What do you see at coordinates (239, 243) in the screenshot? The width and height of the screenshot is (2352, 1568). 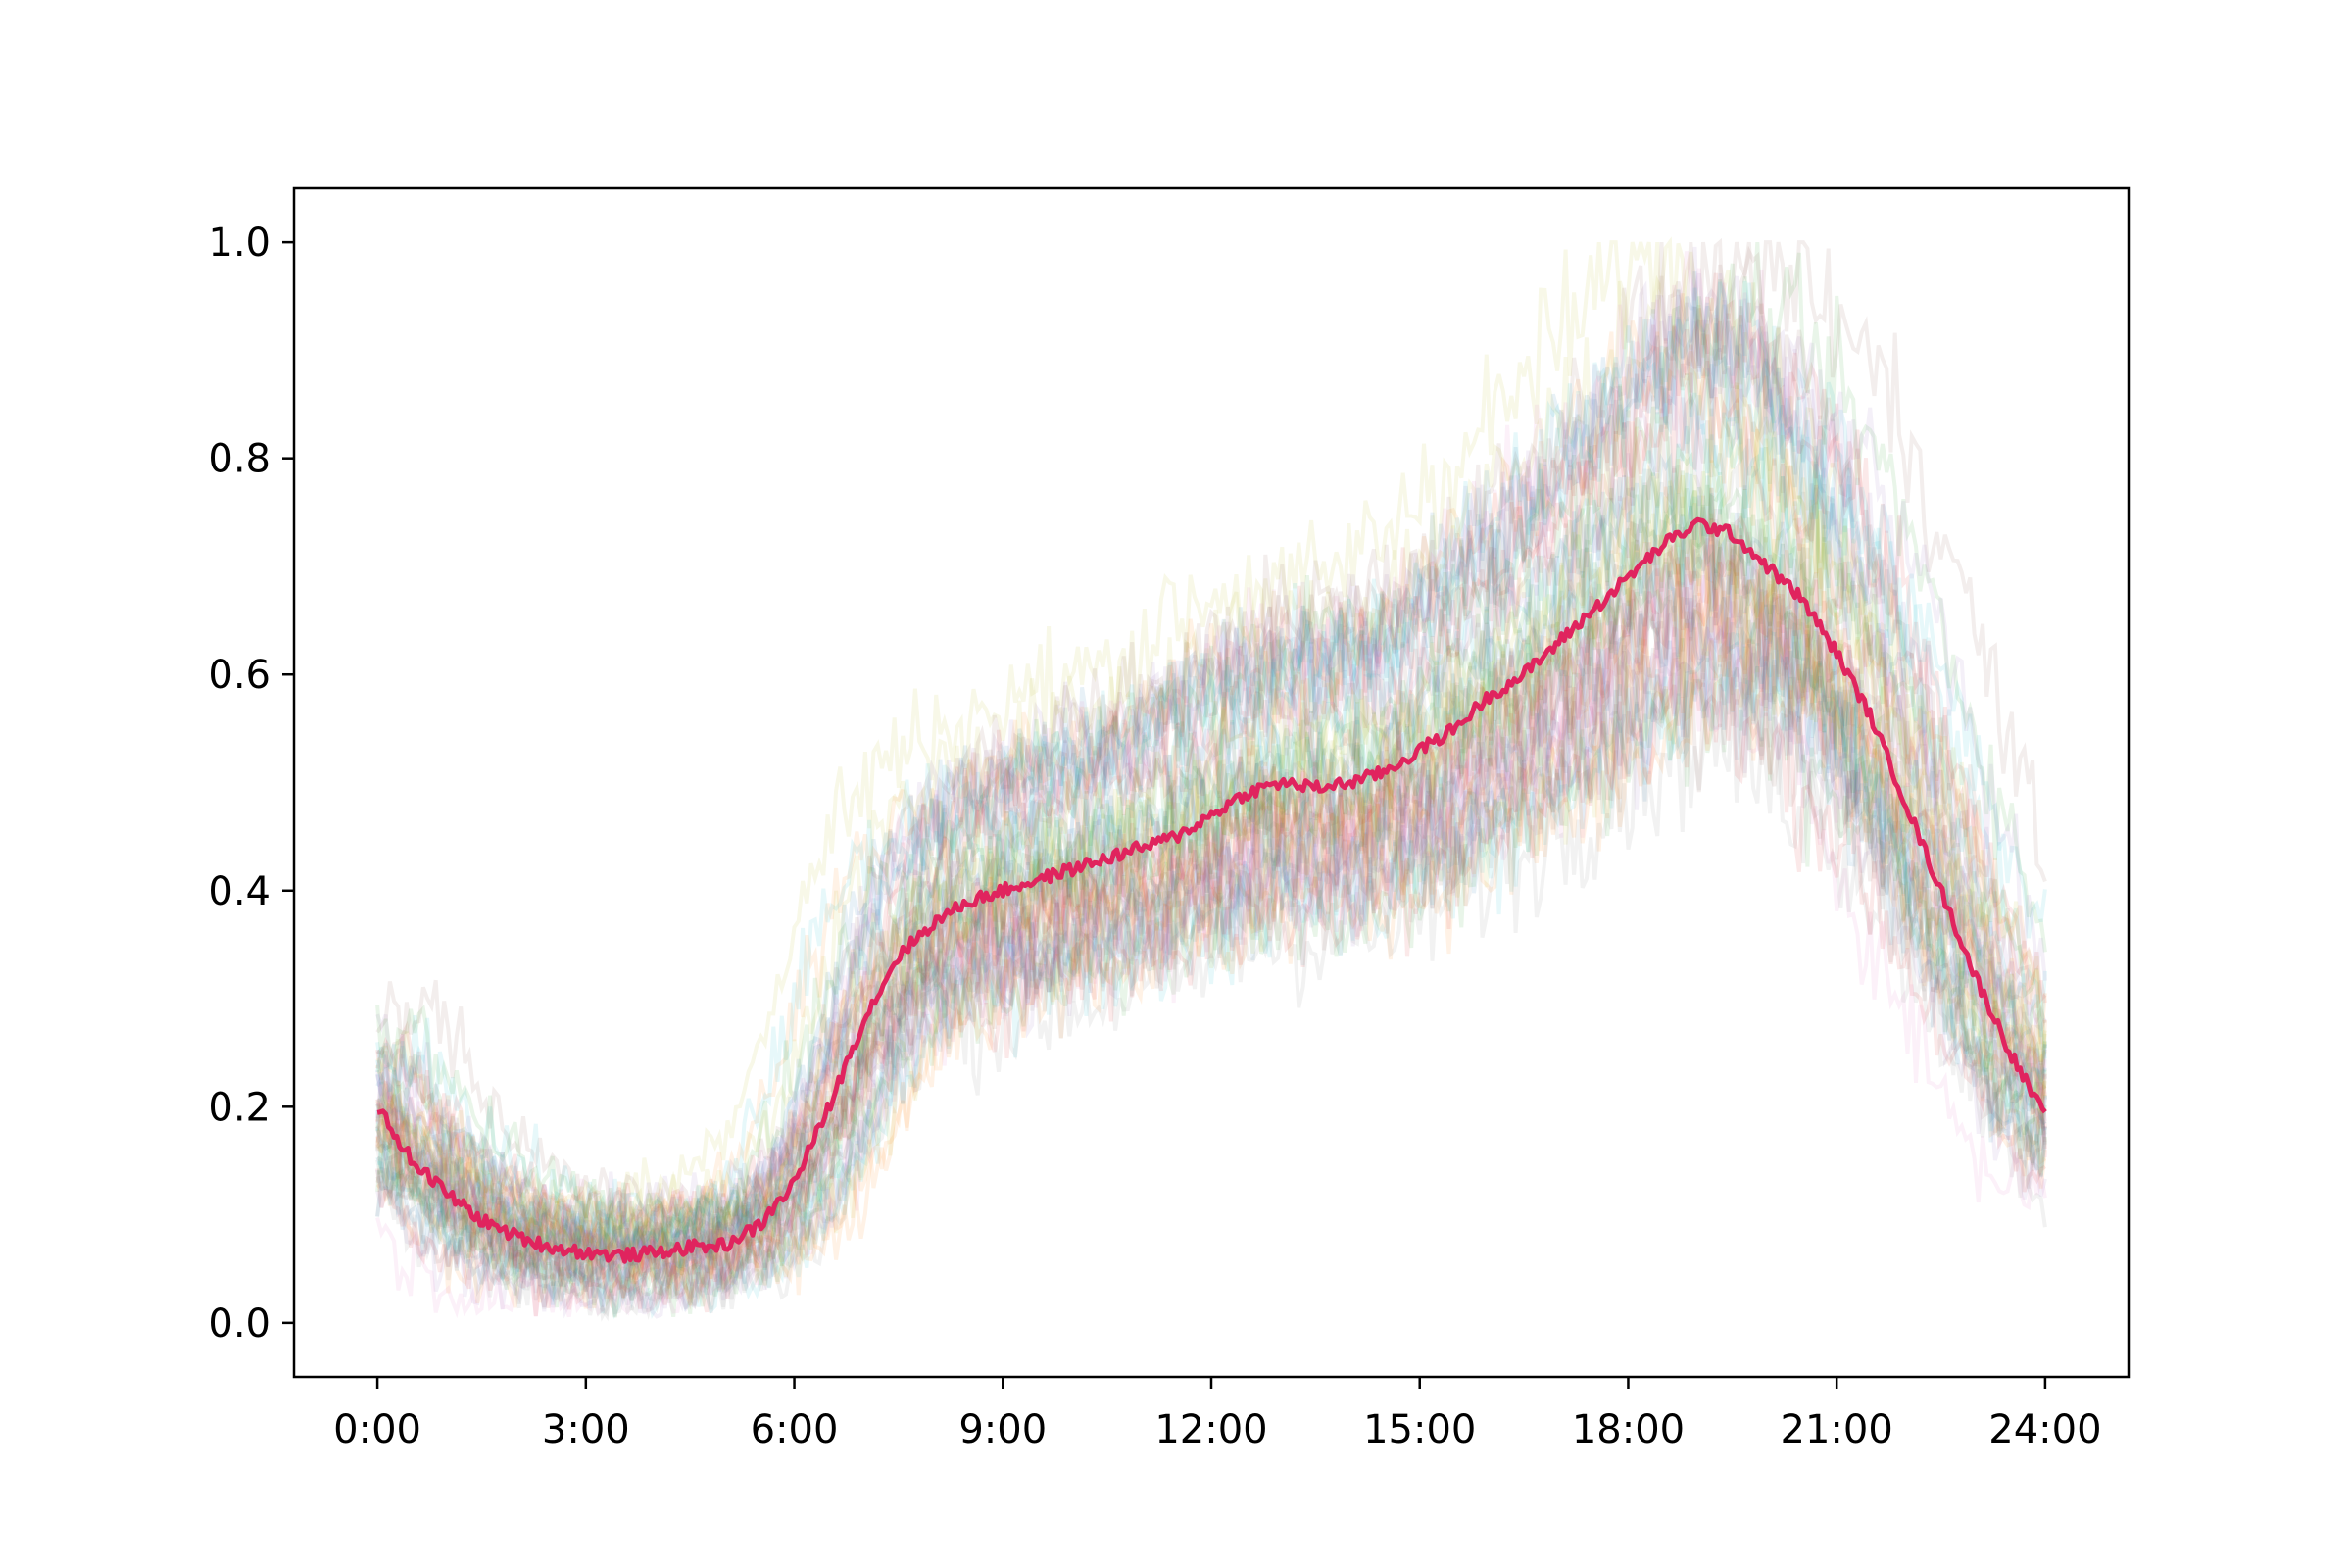 I see `y-tick-label: 1.0` at bounding box center [239, 243].